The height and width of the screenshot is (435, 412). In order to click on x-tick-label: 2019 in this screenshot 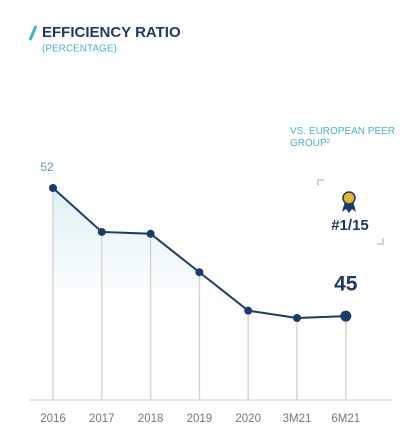, I will do `click(200, 419)`.